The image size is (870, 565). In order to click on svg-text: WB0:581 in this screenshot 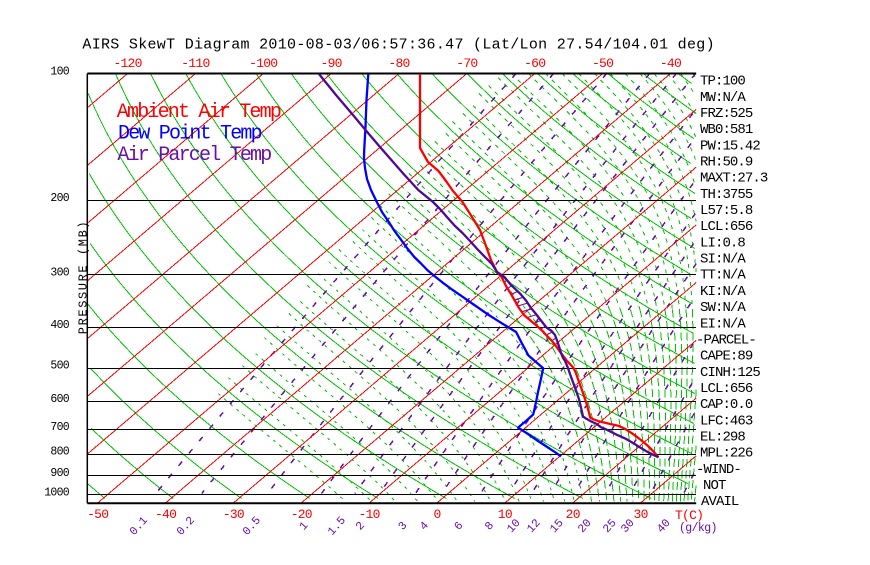, I will do `click(726, 130)`.